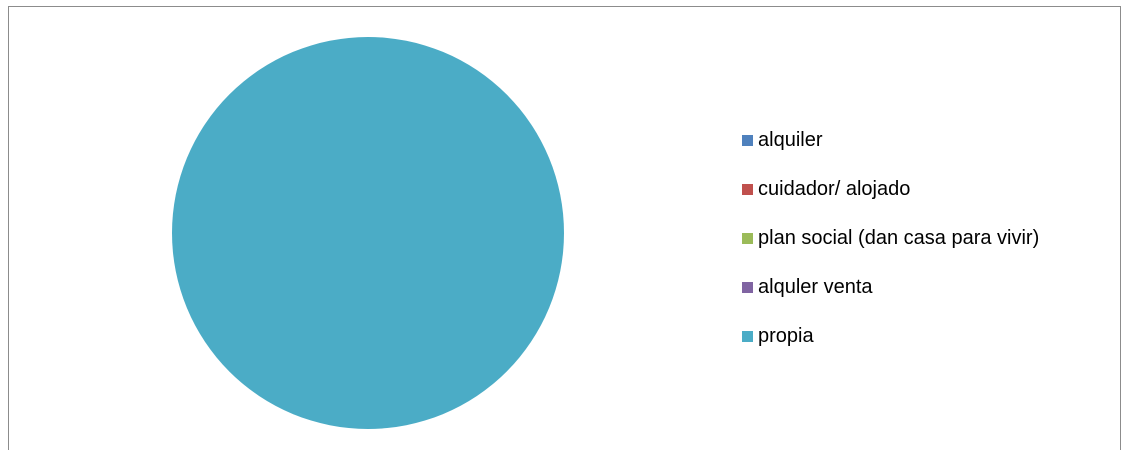  I want to click on legend-item-alquler-venta: alquler venta, so click(927, 287).